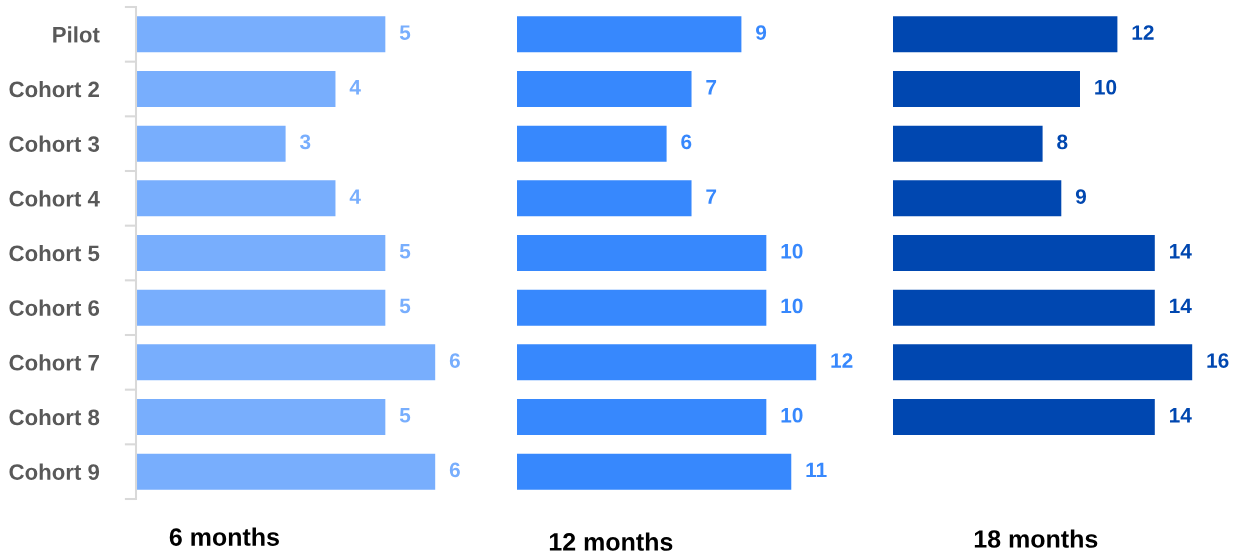  I want to click on x-axis-title: 12 months, so click(611, 541).